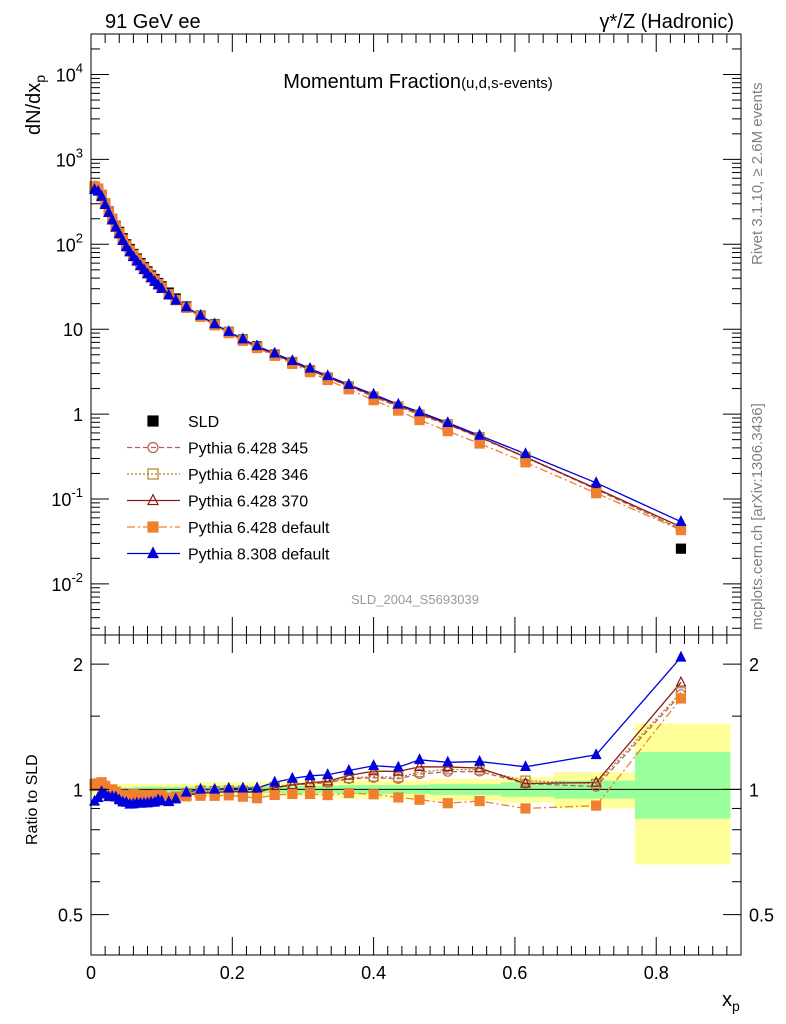 The height and width of the screenshot is (1024, 786). I want to click on ratio-y-tick-label-right: 2, so click(754, 665).